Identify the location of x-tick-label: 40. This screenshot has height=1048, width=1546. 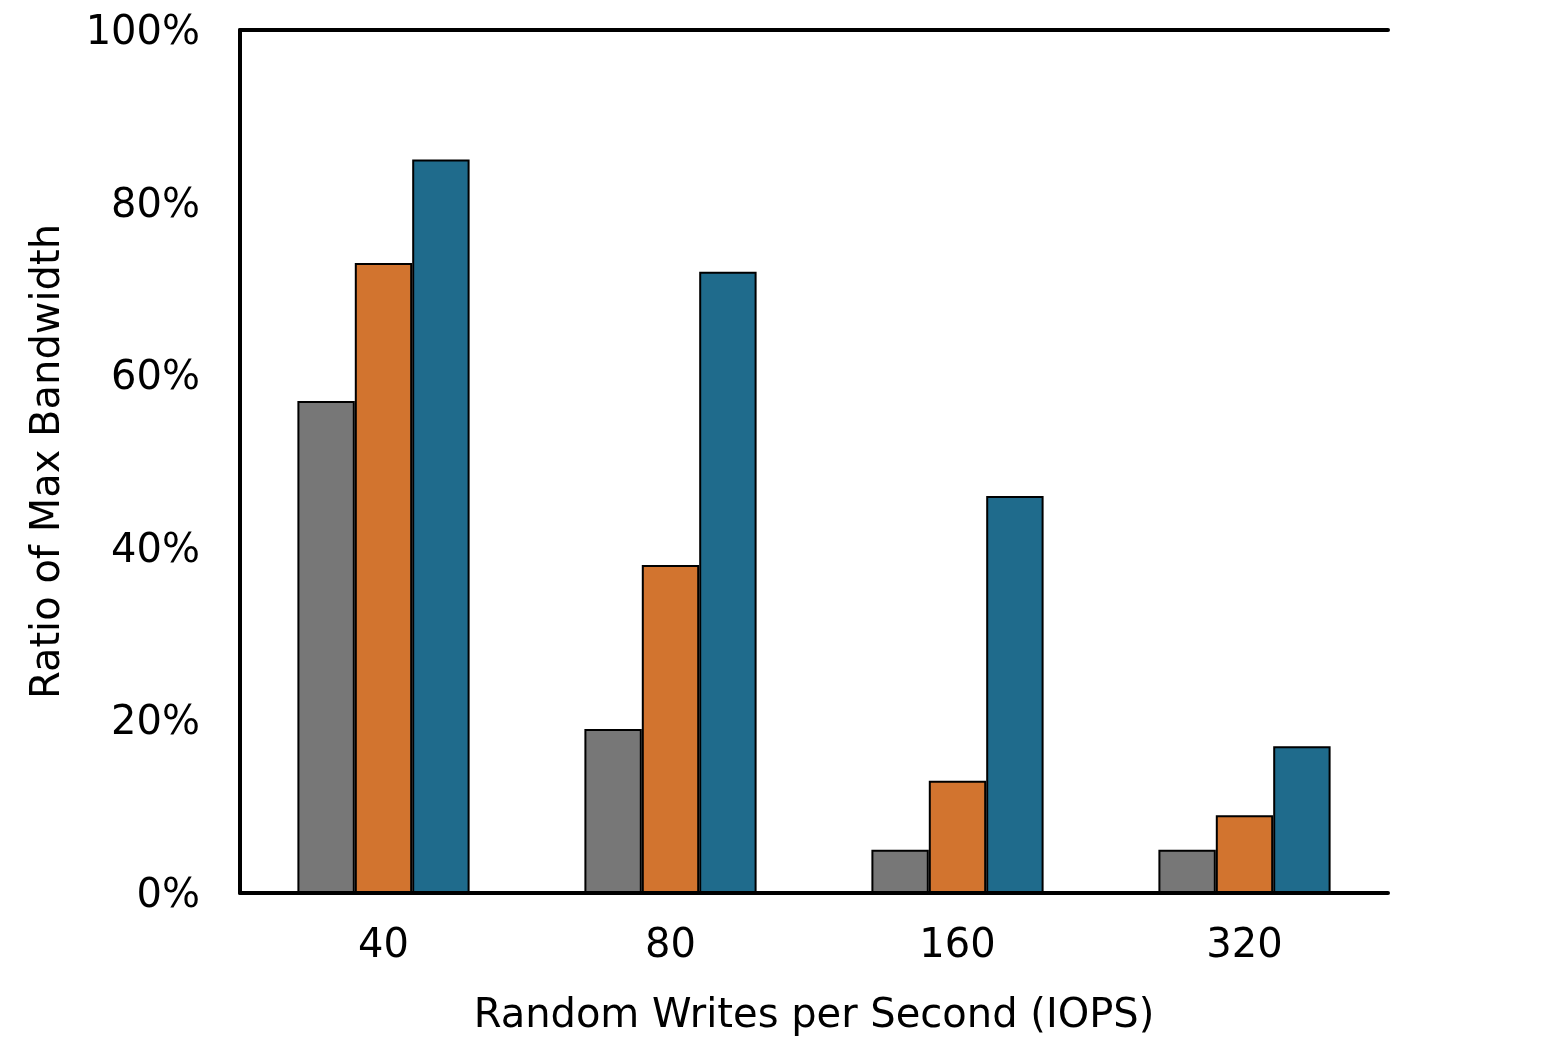
(383, 943).